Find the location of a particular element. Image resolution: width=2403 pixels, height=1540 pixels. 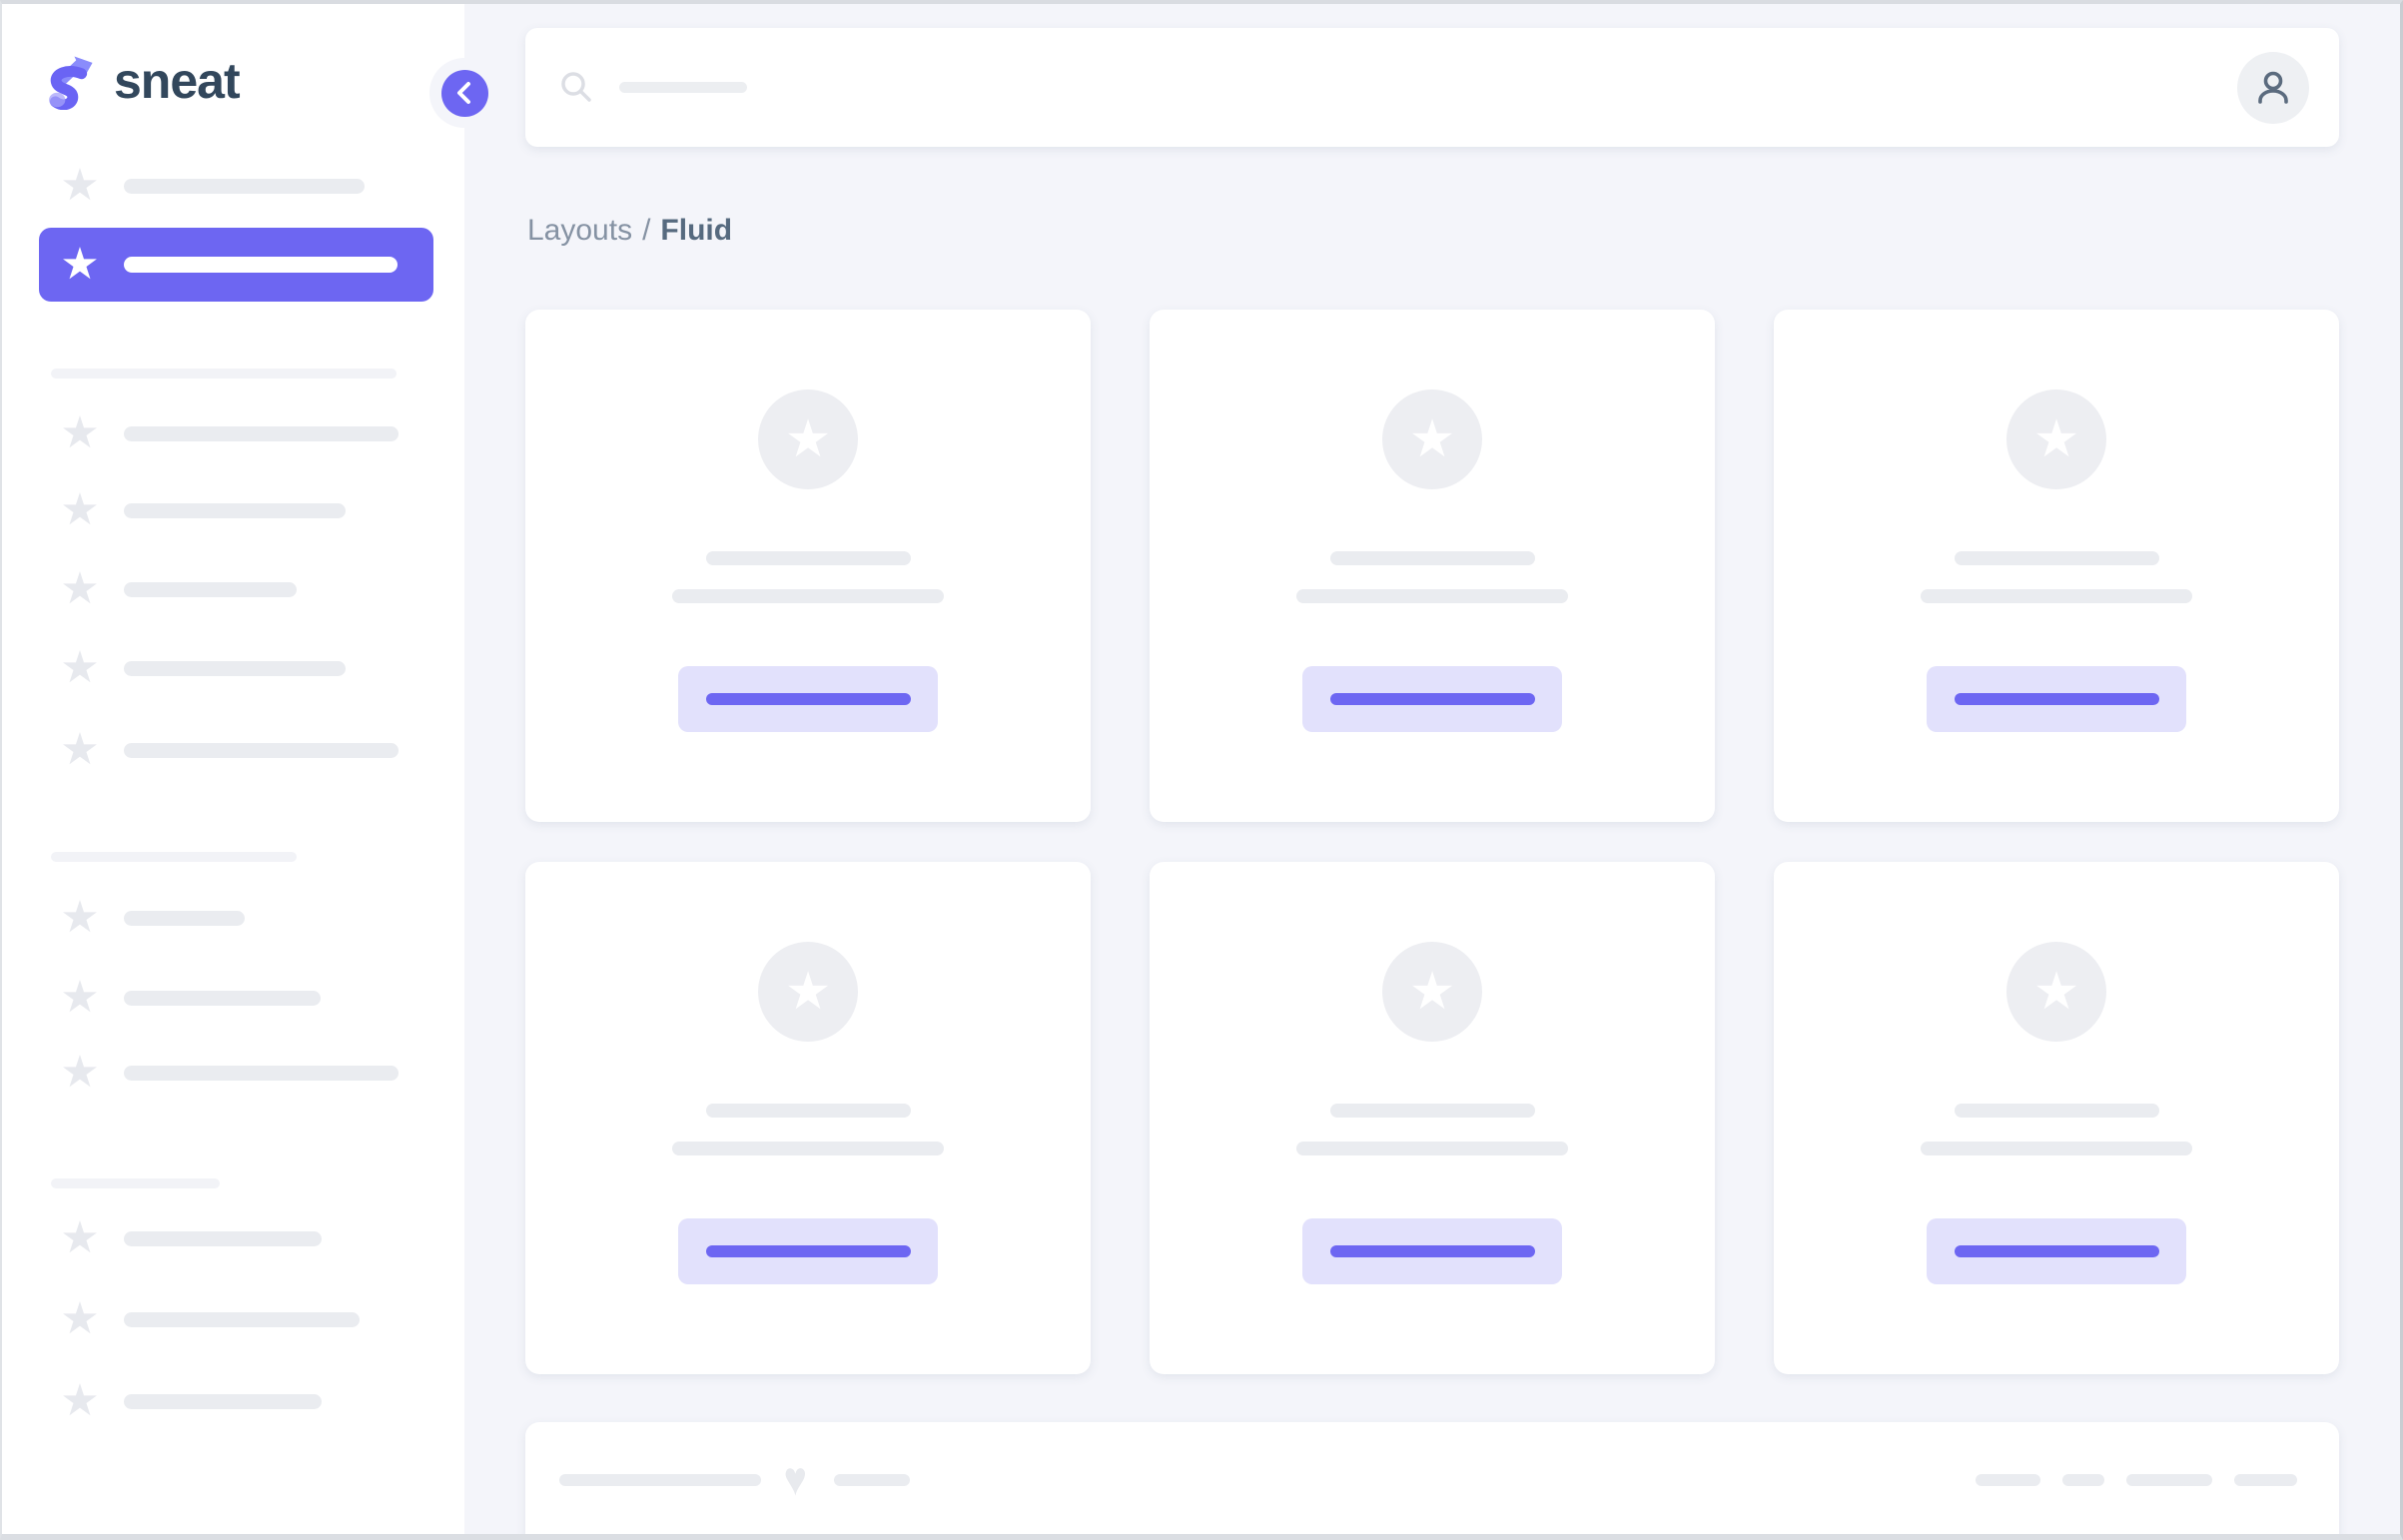

footer-right-group is located at coordinates (2136, 1480).